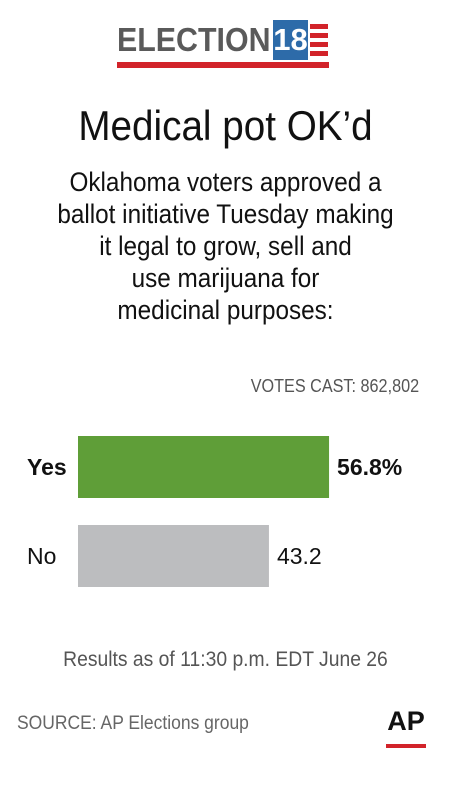 This screenshot has height=800, width=451. Describe the element at coordinates (173, 556) in the screenshot. I see `bar-no` at that location.